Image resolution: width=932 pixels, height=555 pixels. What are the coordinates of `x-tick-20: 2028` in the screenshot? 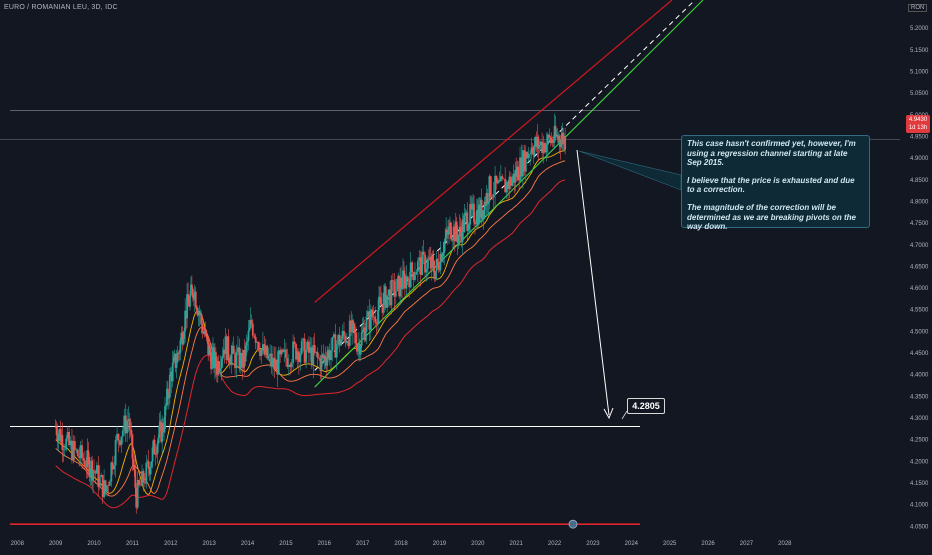 It's located at (785, 544).